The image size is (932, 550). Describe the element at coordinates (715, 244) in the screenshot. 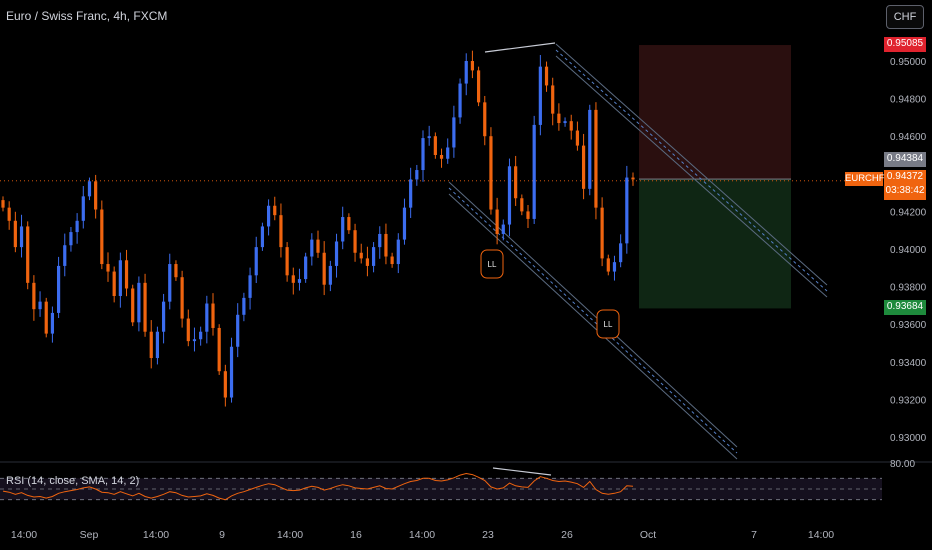

I see `take-profit-zone` at that location.